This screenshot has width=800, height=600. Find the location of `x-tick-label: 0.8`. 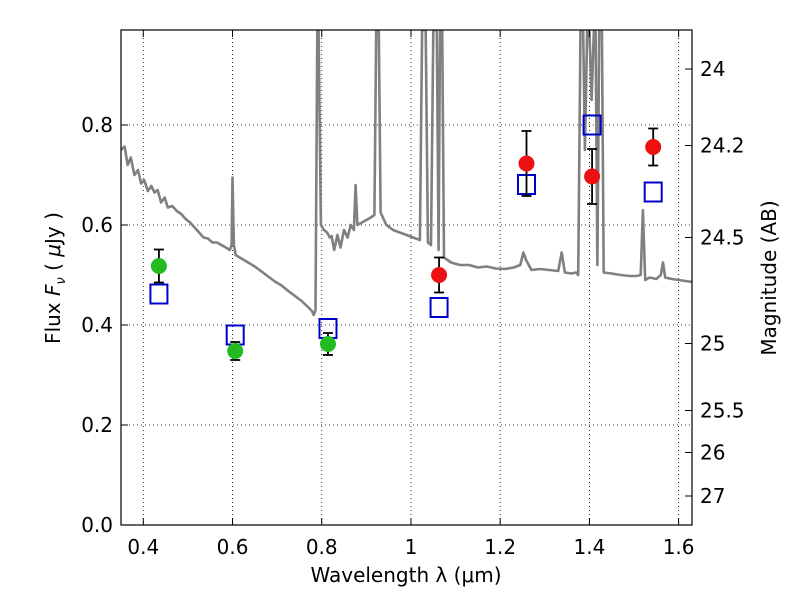

x-tick-label: 0.8 is located at coordinates (322, 547).